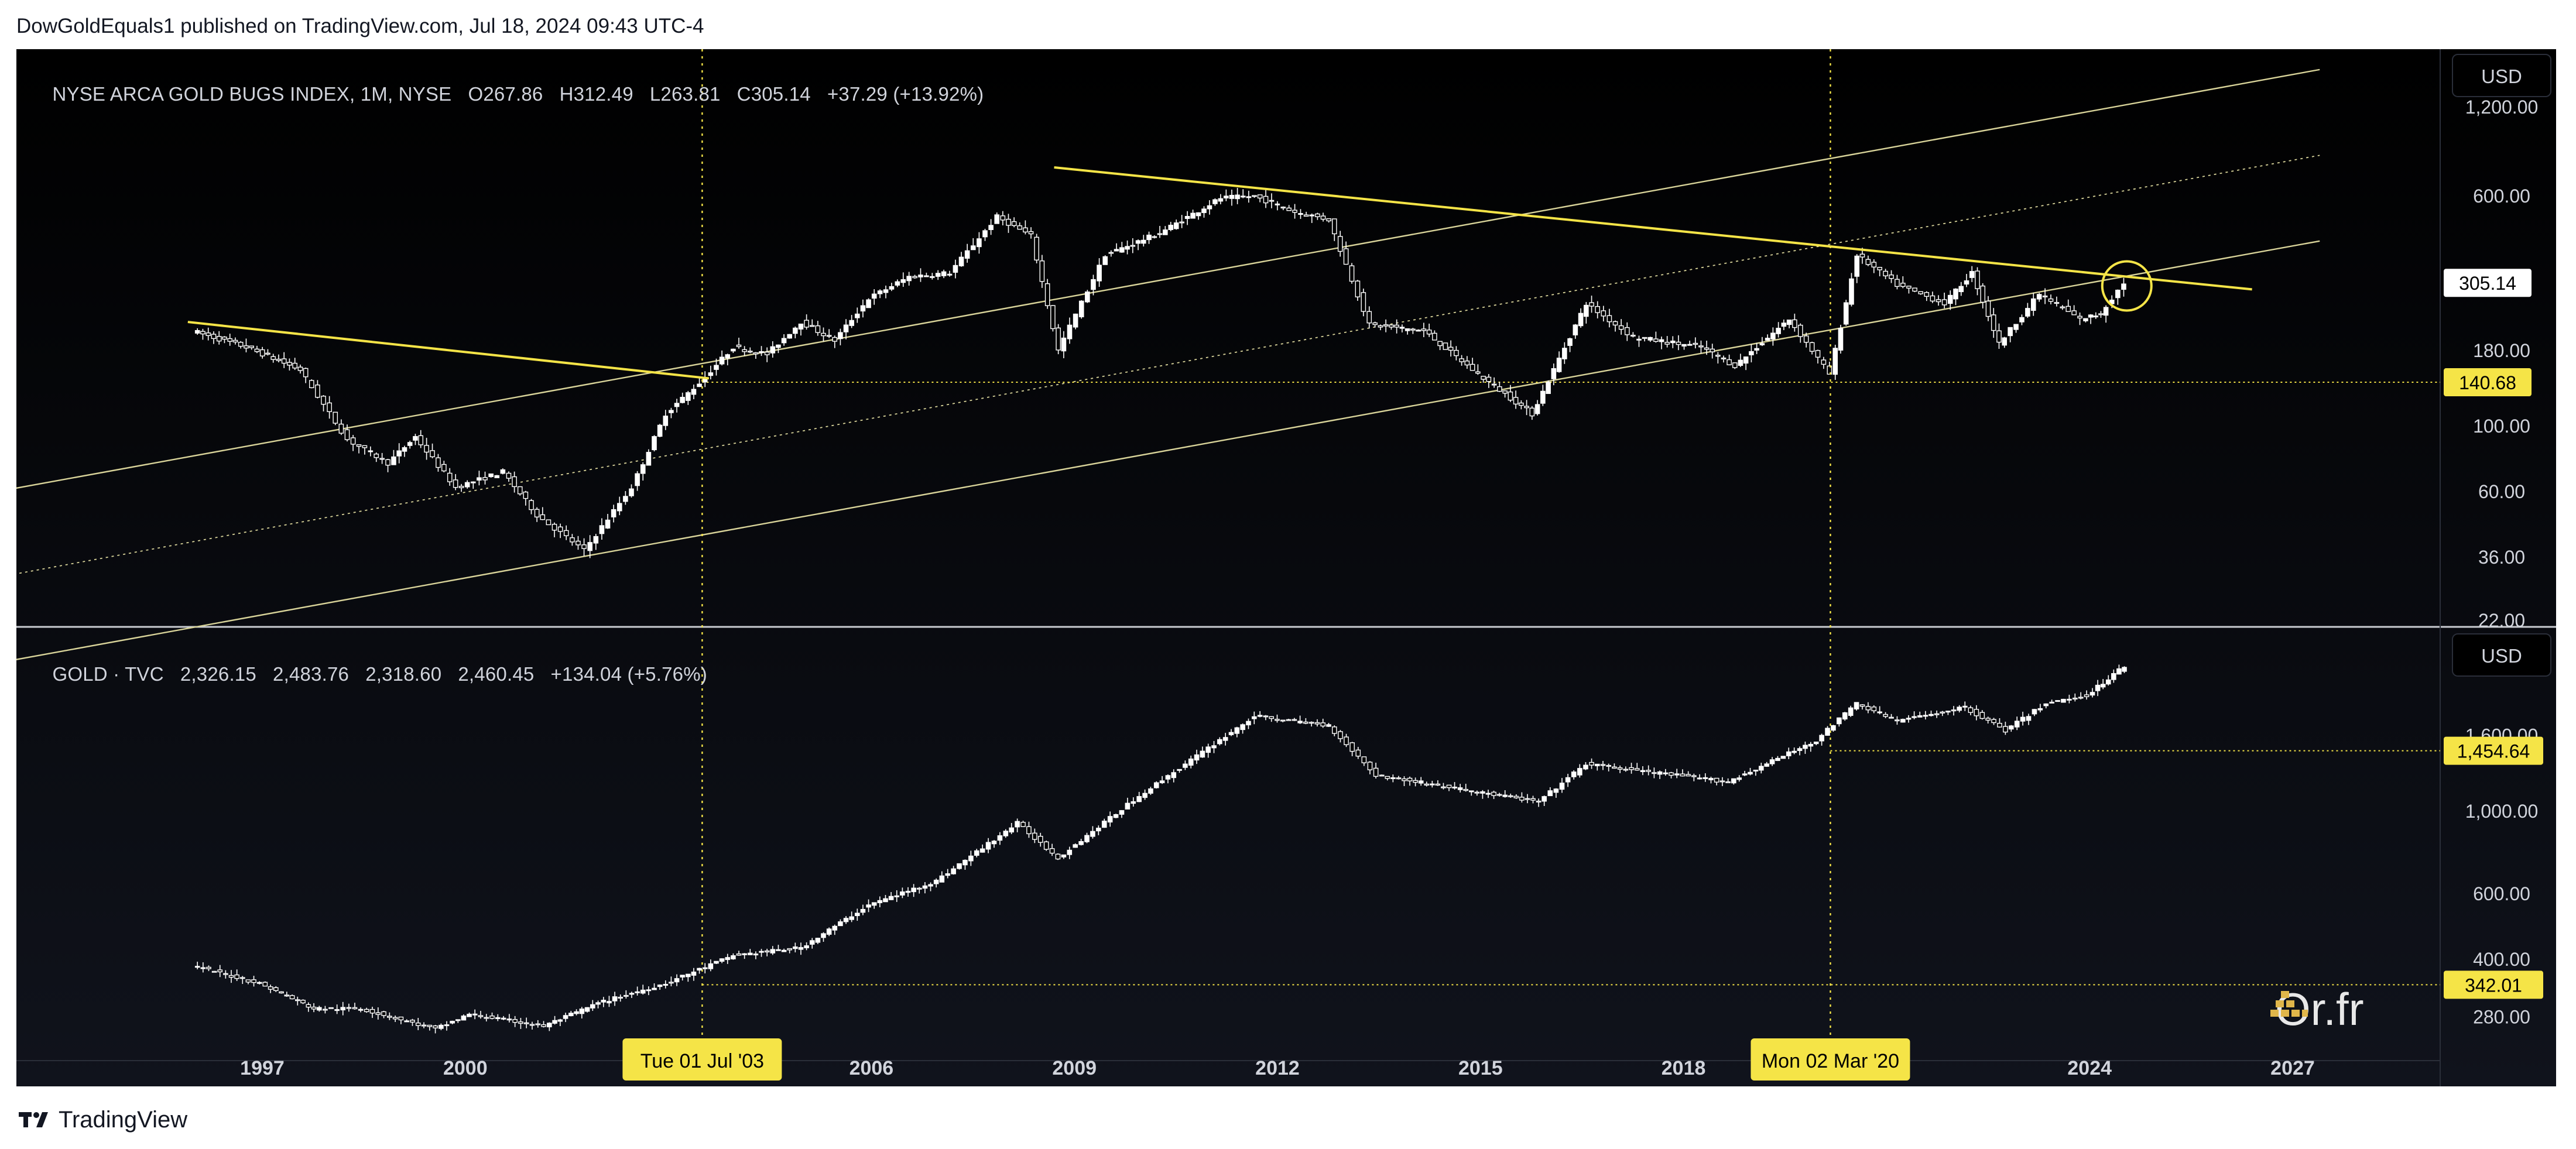 The height and width of the screenshot is (1149, 2576). Describe the element at coordinates (2501, 655) in the screenshot. I see `currency-button-bottom: USD` at that location.